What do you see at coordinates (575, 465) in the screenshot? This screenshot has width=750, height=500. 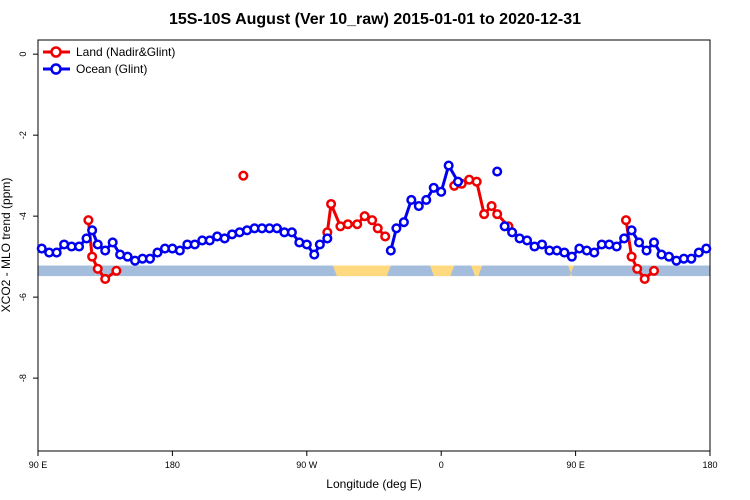 I see `x-tick-label-4: 90 E` at bounding box center [575, 465].